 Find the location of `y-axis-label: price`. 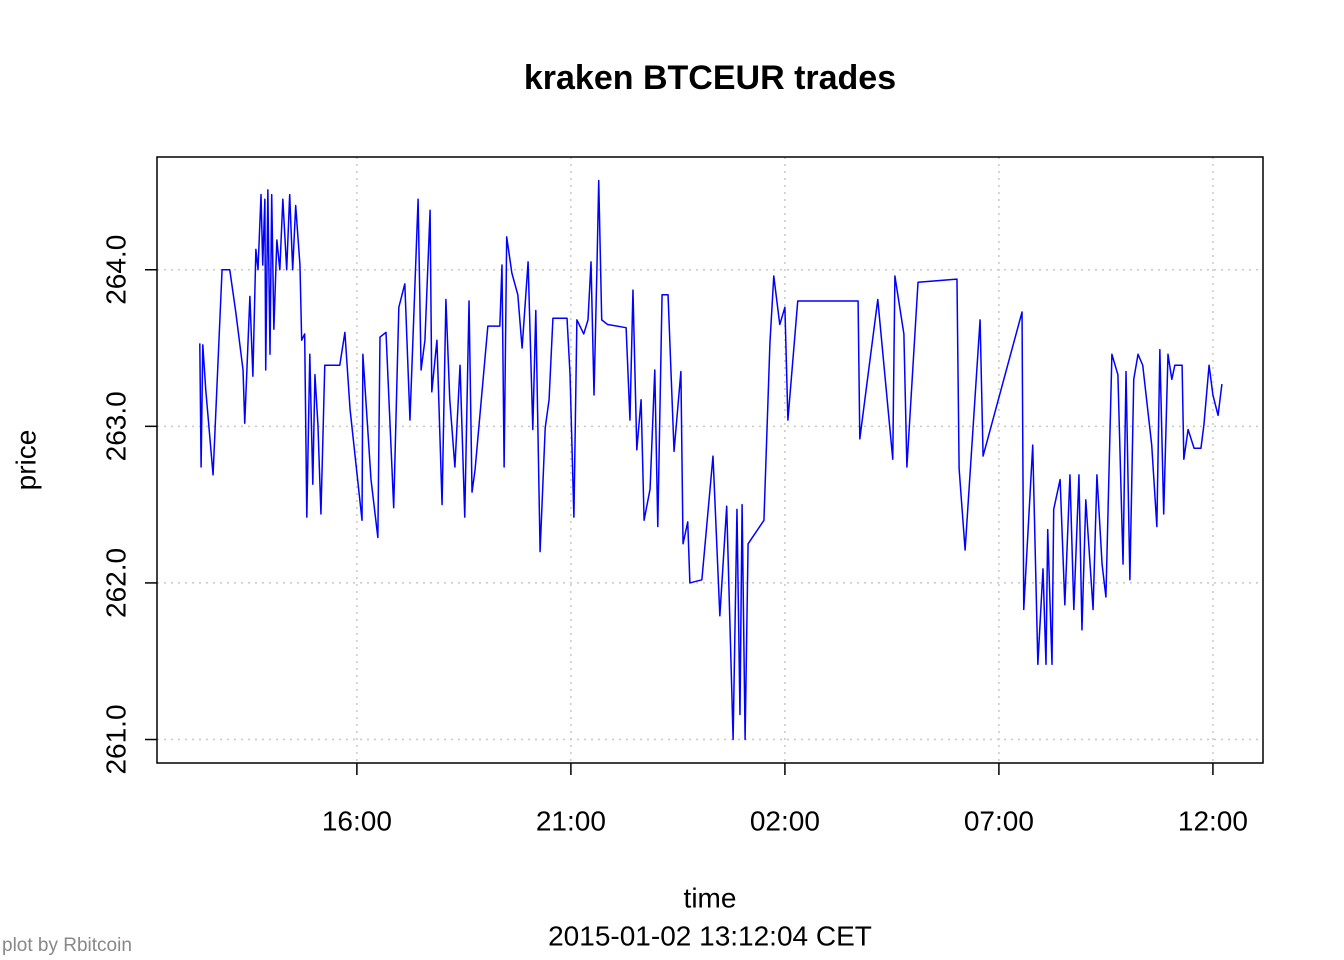

y-axis-label: price is located at coordinates (25, 460).